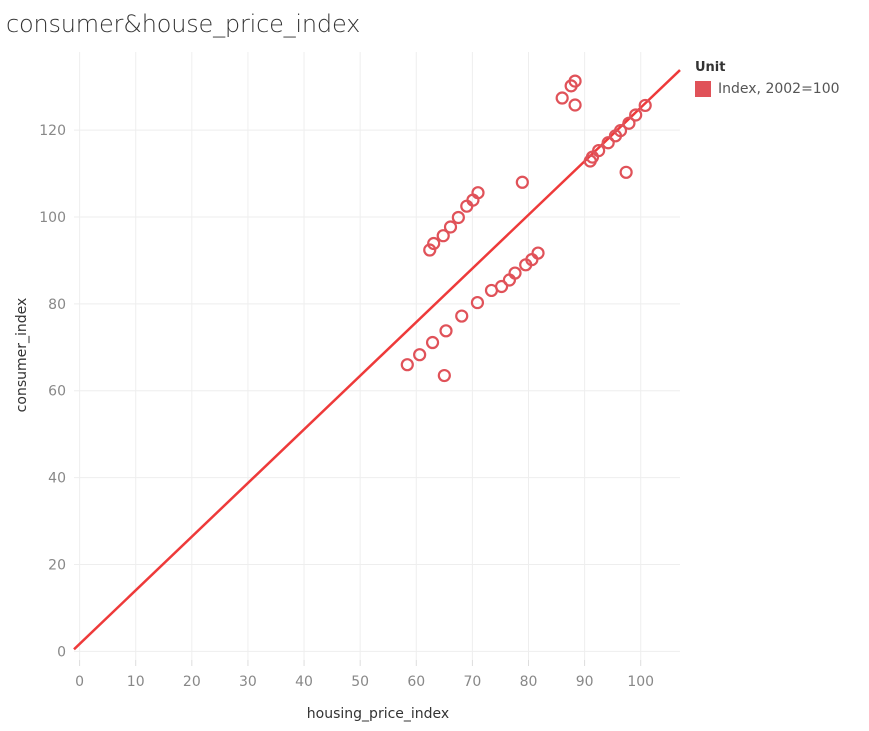  What do you see at coordinates (57, 392) in the screenshot?
I see `y-tick-label: 60` at bounding box center [57, 392].